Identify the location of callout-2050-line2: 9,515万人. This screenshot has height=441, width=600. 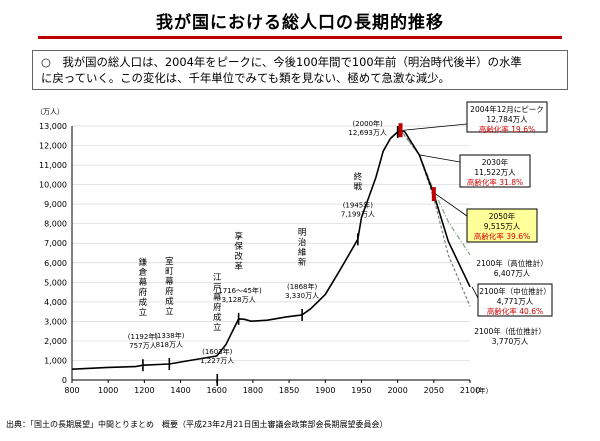
(502, 226).